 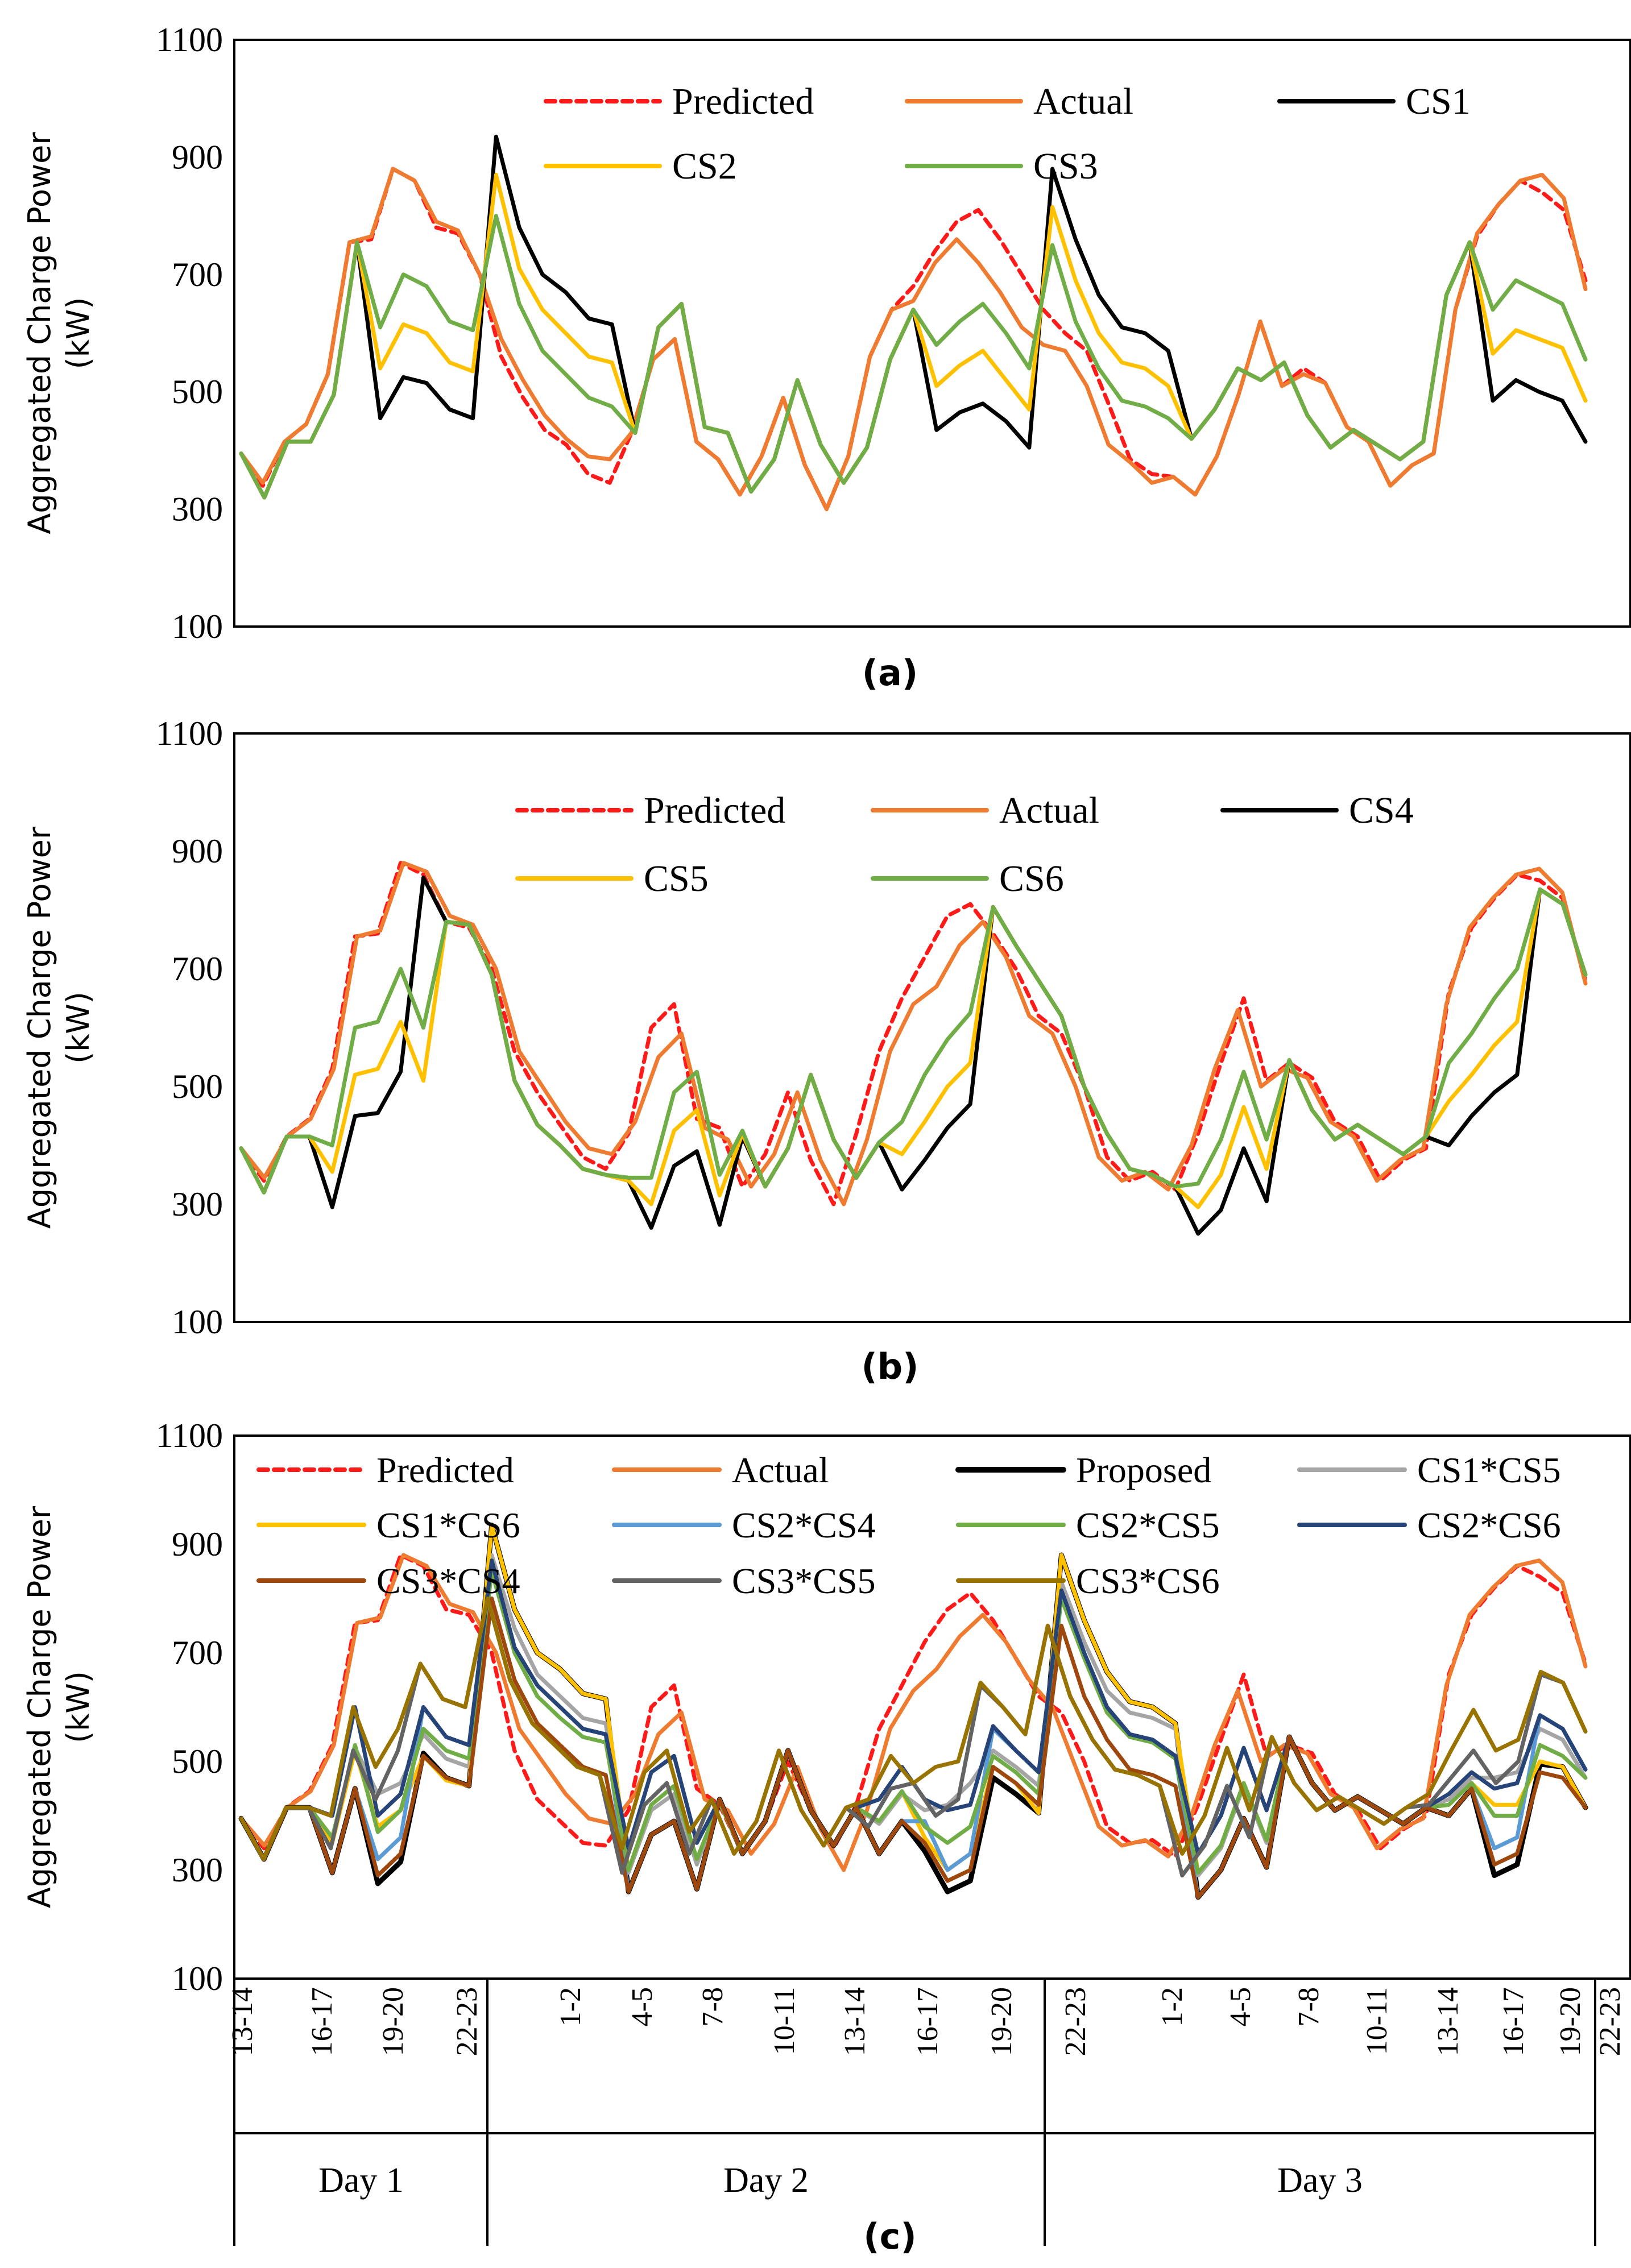 I want to click on series-line-cs6, so click(x=913, y=1041).